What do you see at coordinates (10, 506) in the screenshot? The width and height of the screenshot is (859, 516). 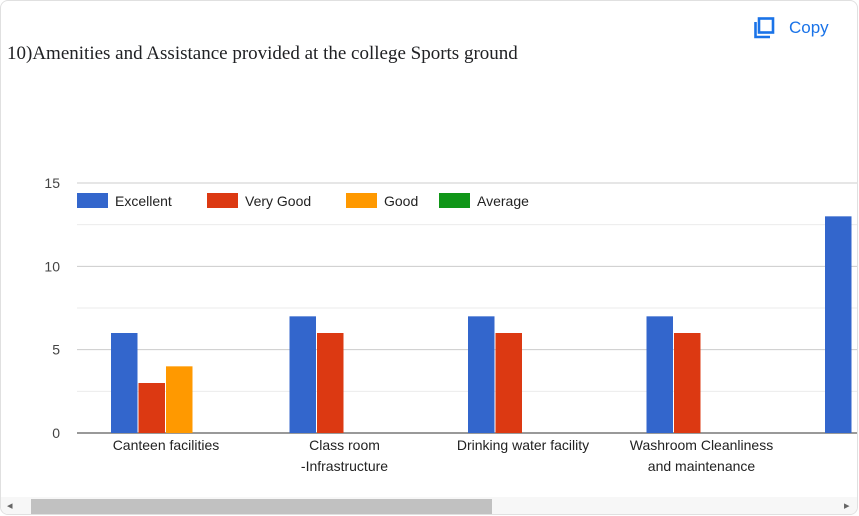 I see `scroll-left-arrow-icon: ◂` at bounding box center [10, 506].